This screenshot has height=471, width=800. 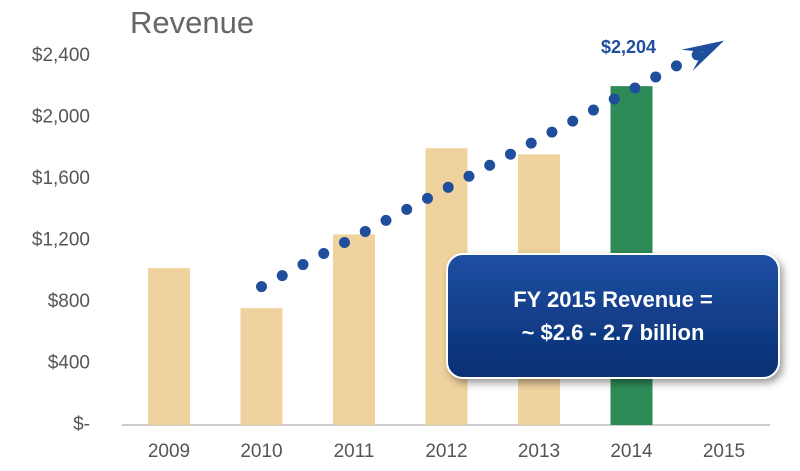 I want to click on y-tick-label: $1,600, so click(x=61, y=178).